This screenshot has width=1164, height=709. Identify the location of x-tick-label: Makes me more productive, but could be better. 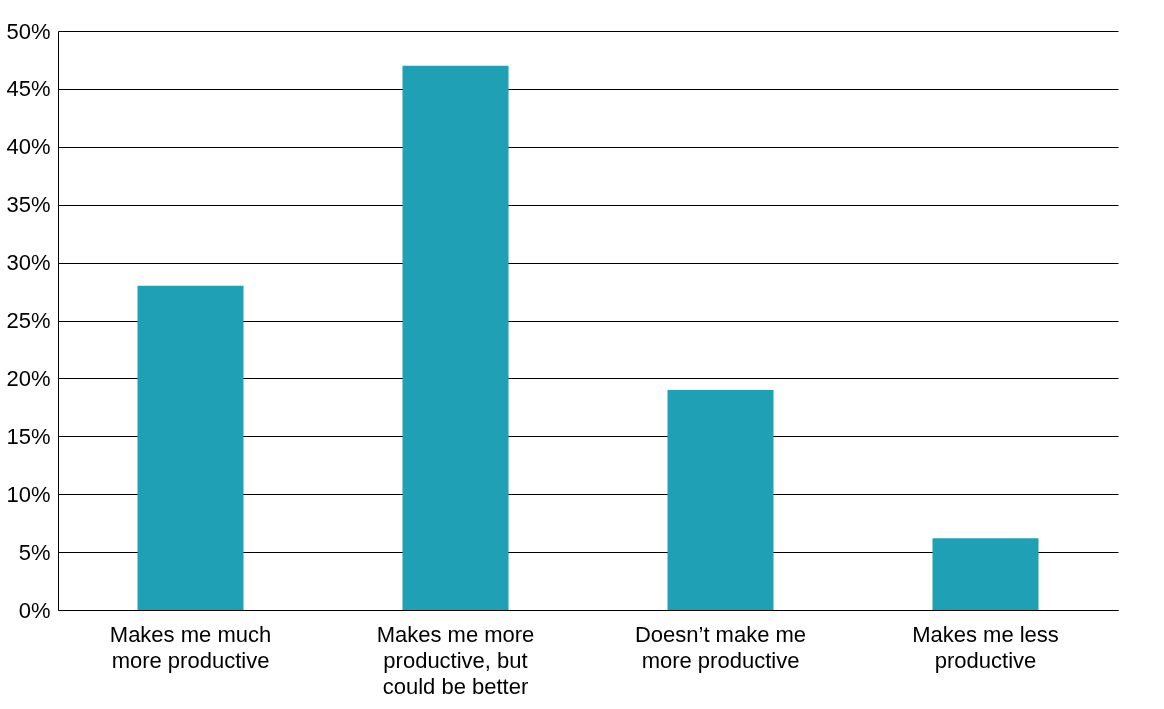
(455, 660).